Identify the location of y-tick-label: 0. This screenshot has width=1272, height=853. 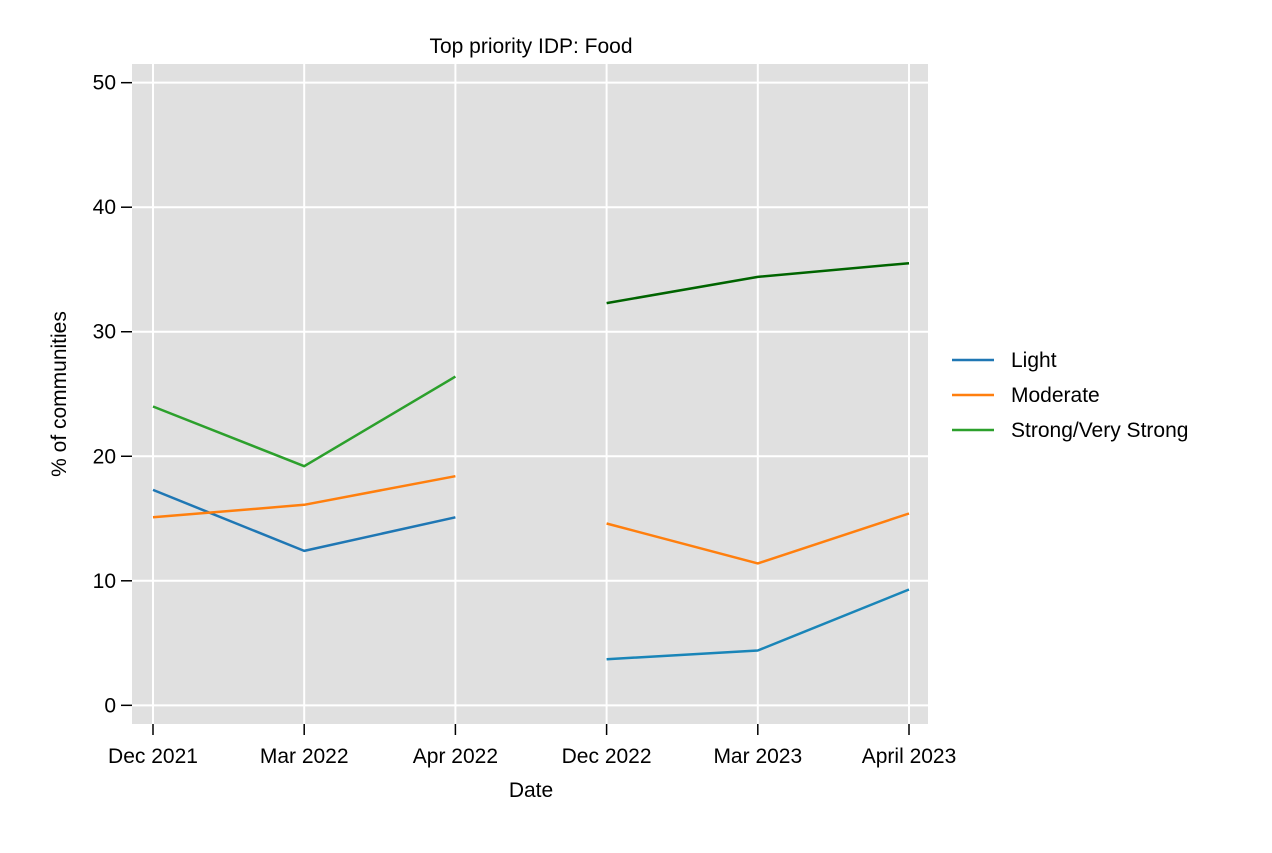
(110, 705).